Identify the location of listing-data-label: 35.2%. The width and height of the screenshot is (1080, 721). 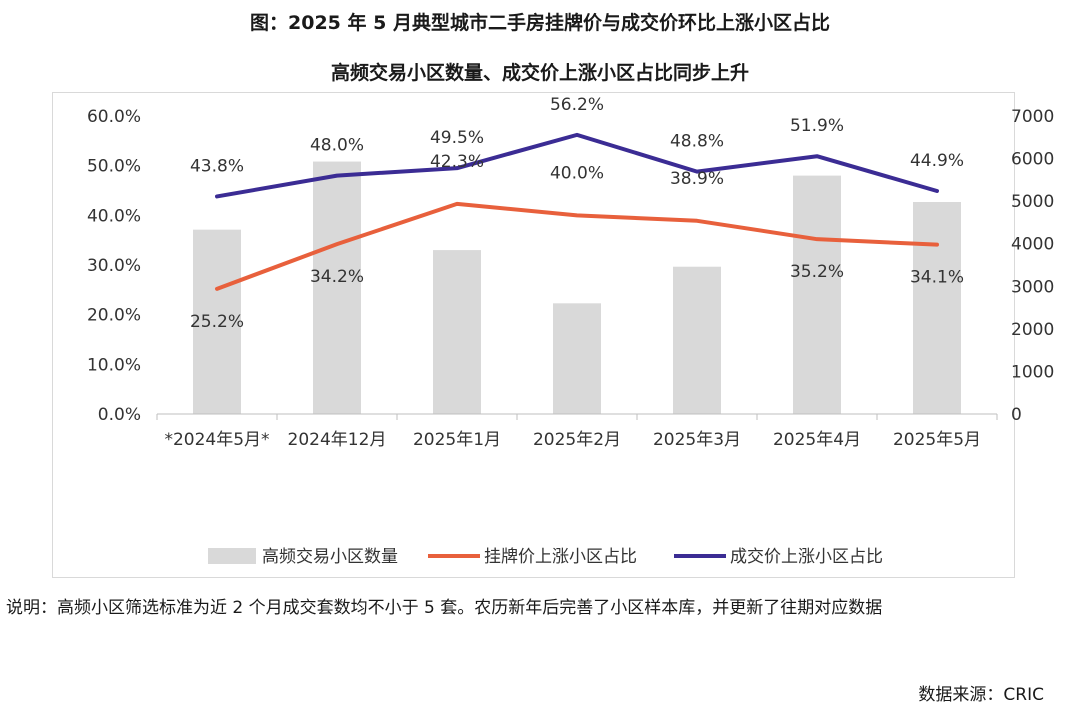
(817, 272).